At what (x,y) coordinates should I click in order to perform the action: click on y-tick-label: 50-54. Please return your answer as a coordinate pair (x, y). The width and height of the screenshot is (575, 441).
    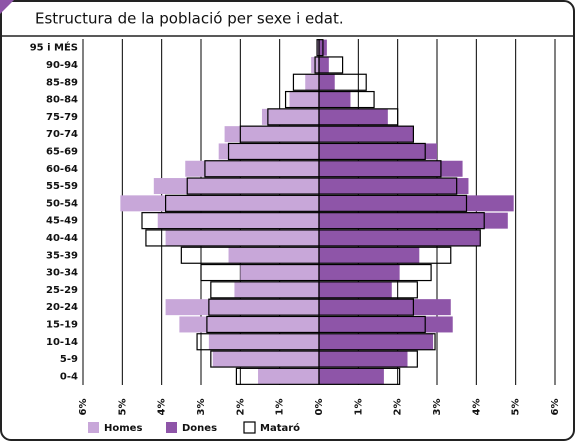
    Looking at the image, I should click on (62, 203).